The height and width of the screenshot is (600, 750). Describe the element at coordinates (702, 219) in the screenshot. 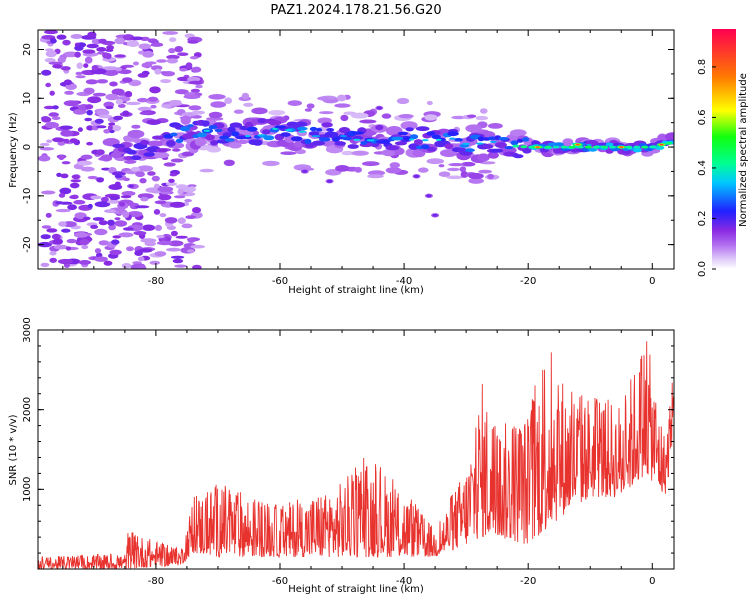

I see `colorbar-tick-label: 0.2` at that location.